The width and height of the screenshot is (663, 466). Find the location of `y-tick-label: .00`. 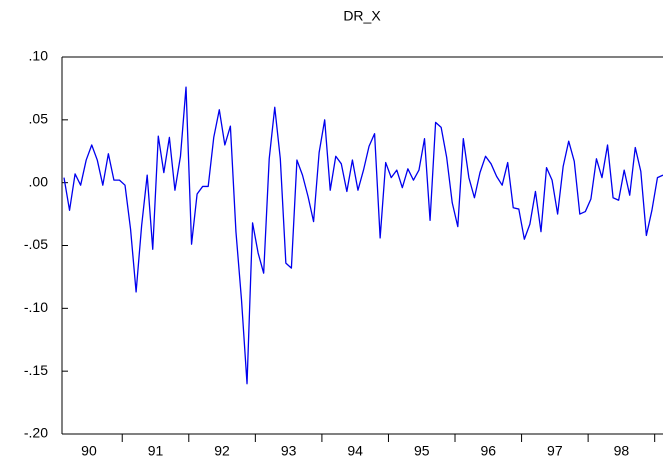

y-tick-label: .00 is located at coordinates (39, 181).